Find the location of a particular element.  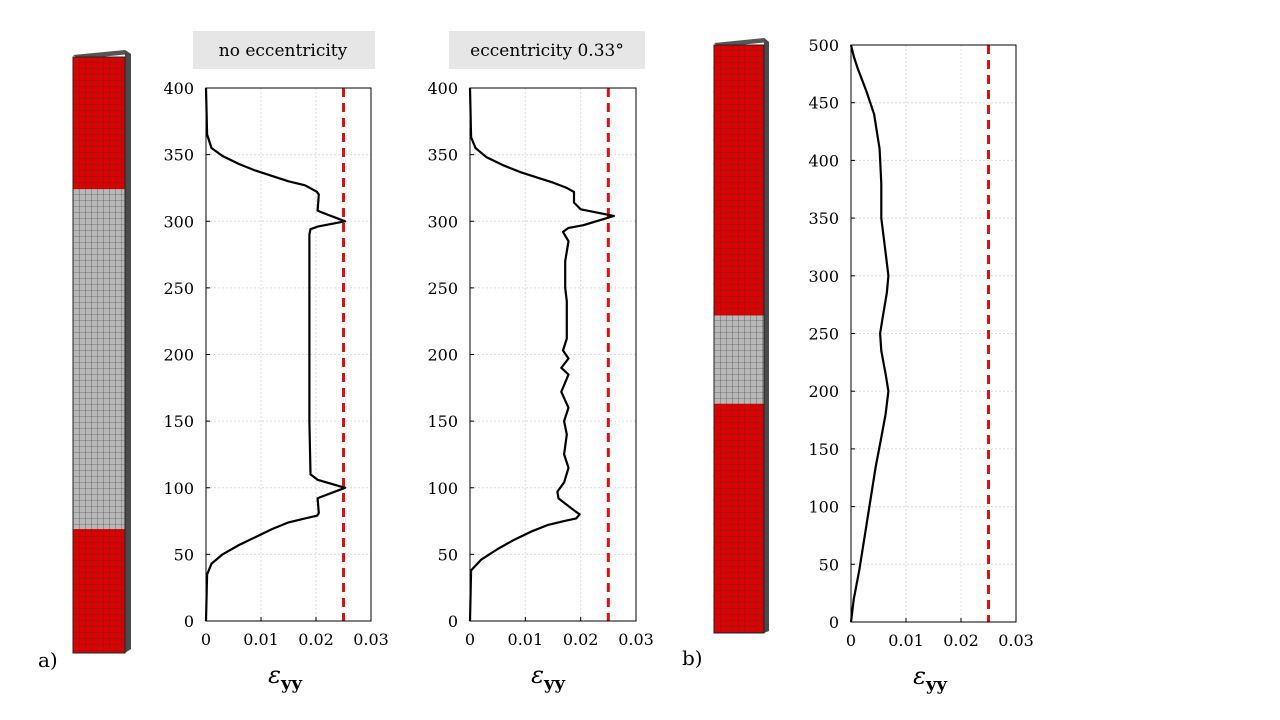

specimen-a-outline is located at coordinates (99, 355).